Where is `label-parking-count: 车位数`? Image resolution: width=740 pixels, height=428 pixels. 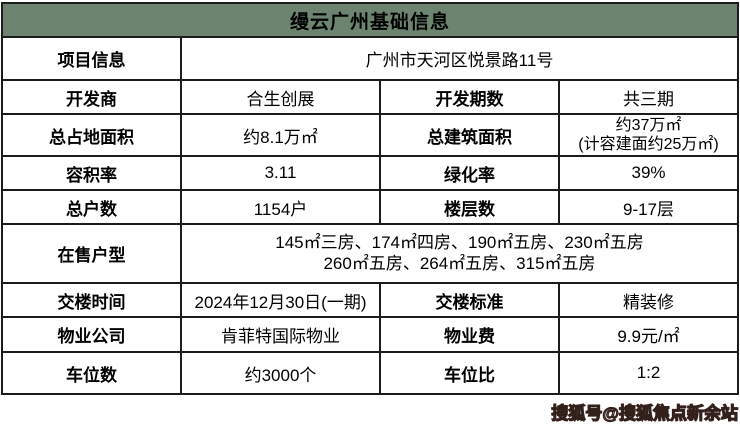 label-parking-count: 车位数 is located at coordinates (91, 373).